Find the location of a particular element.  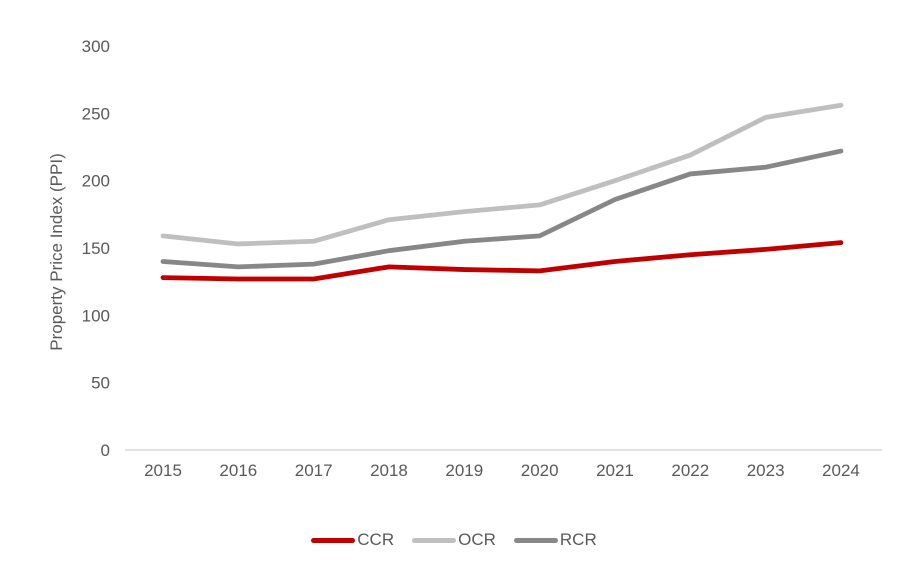

x-tick-label: 2018 is located at coordinates (389, 470).